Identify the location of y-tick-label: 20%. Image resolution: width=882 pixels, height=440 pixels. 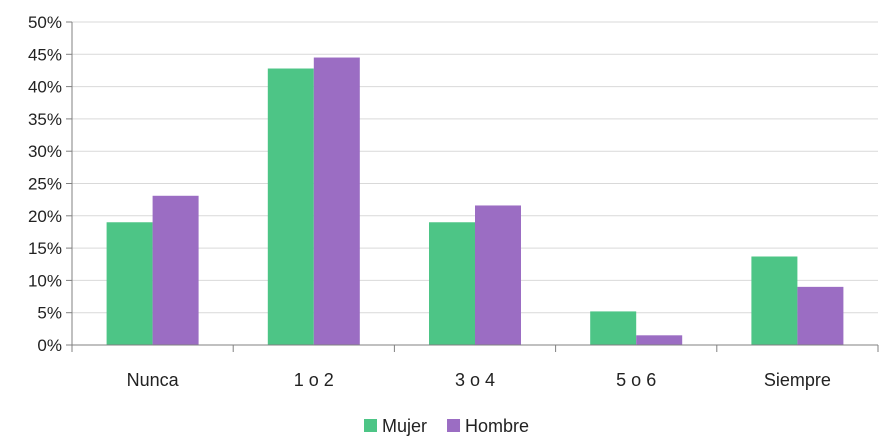
(45, 216).